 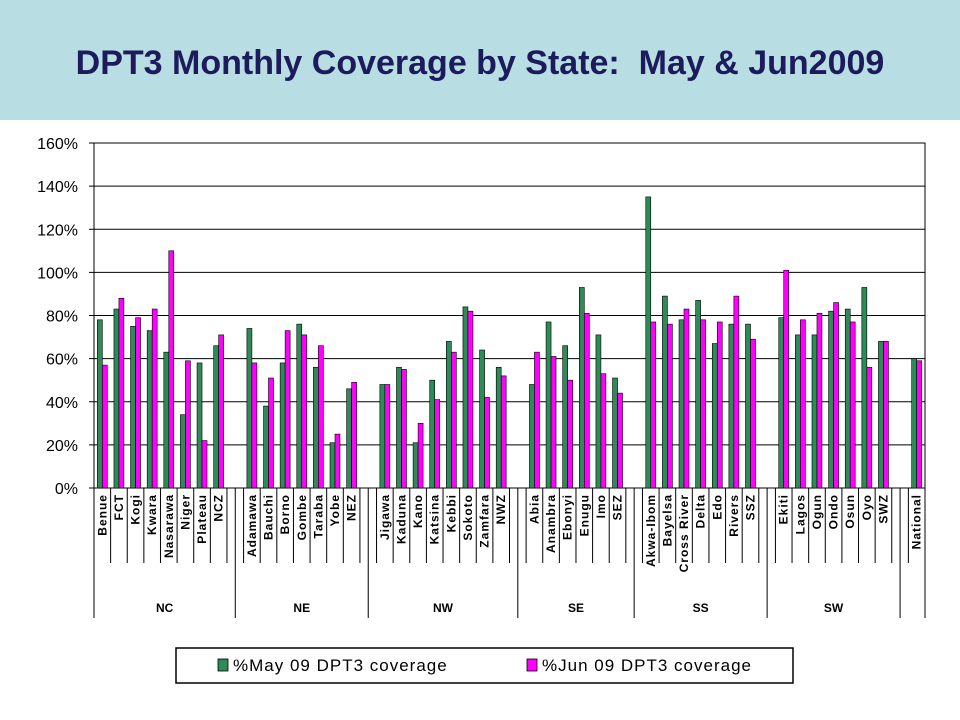 What do you see at coordinates (57, 273) in the screenshot?
I see `y-tick-label: 100%` at bounding box center [57, 273].